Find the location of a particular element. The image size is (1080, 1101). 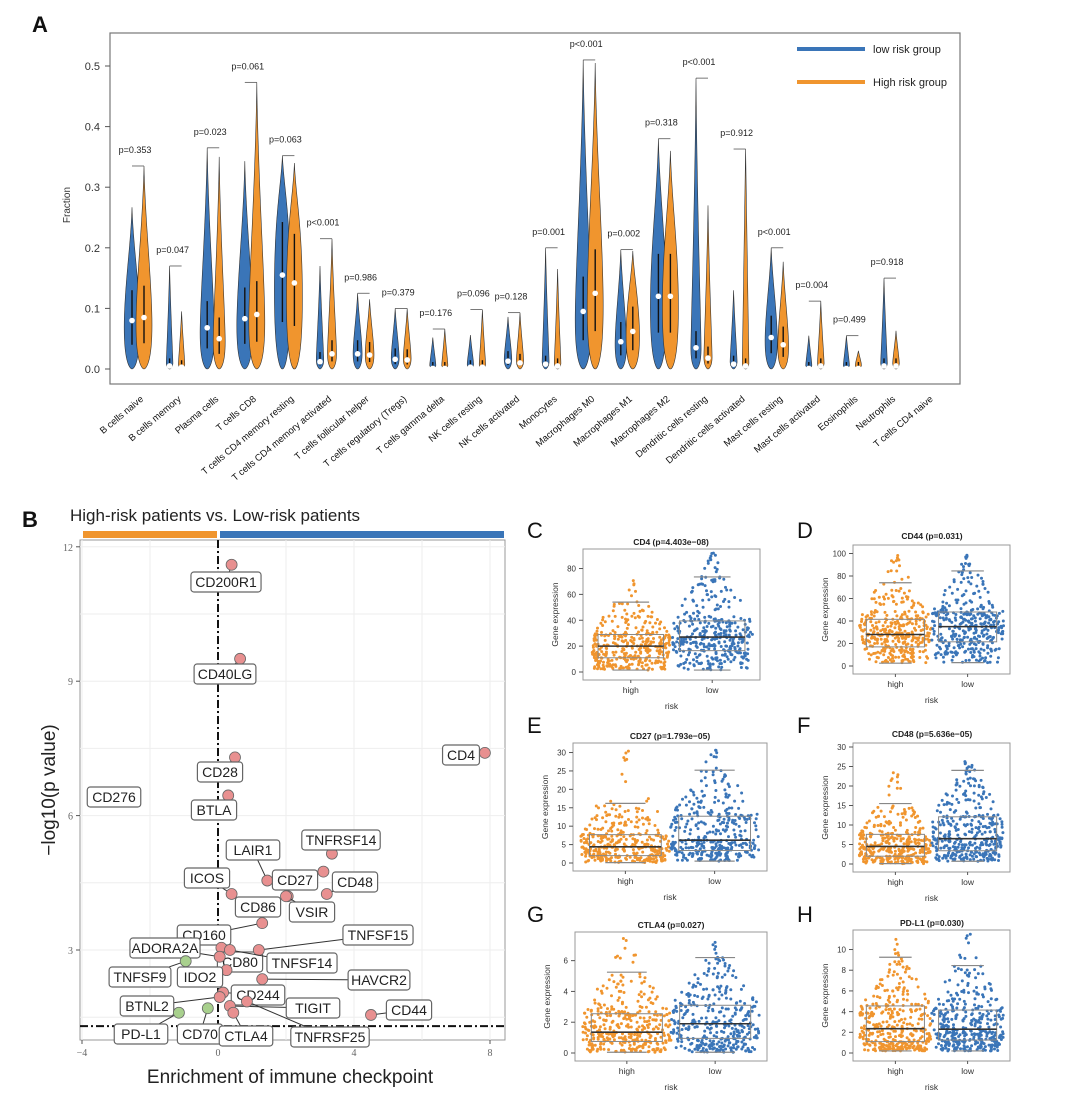

data-point-group: TNFSF14 is located at coordinates (280, 959).